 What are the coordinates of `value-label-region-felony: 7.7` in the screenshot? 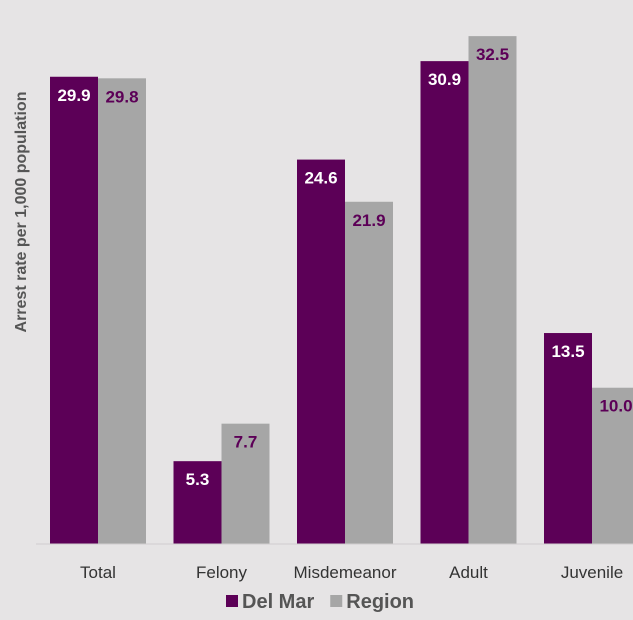 It's located at (246, 442).